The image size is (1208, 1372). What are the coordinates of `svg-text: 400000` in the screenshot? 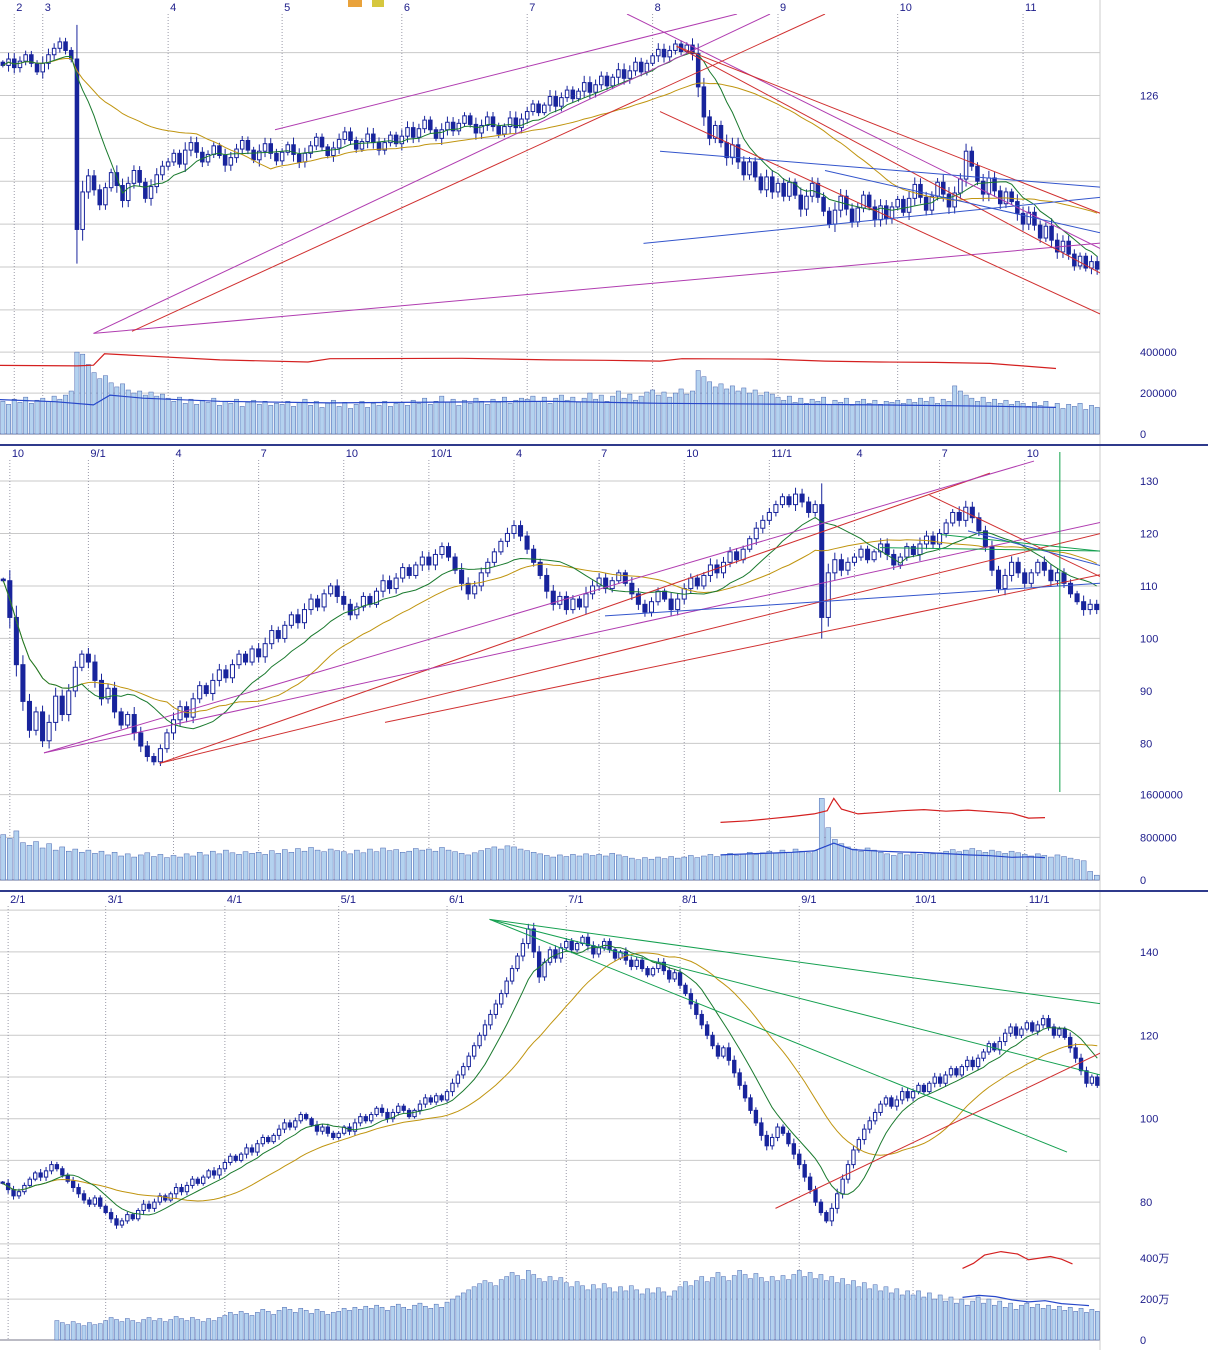 It's located at (1158, 353).